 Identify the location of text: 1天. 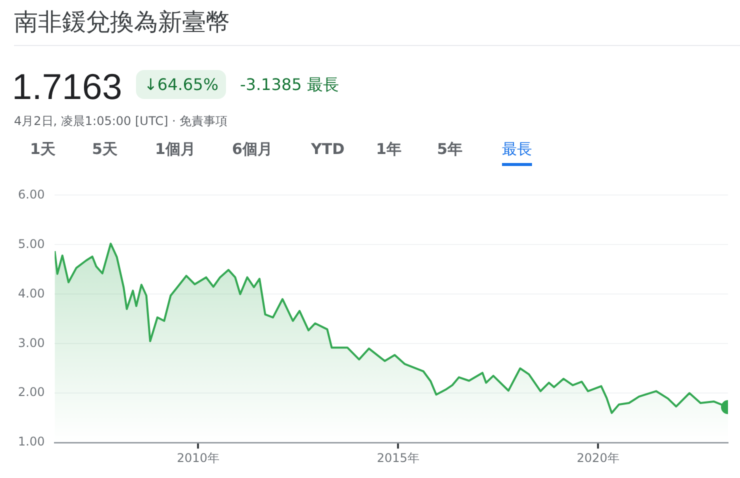
(43, 149).